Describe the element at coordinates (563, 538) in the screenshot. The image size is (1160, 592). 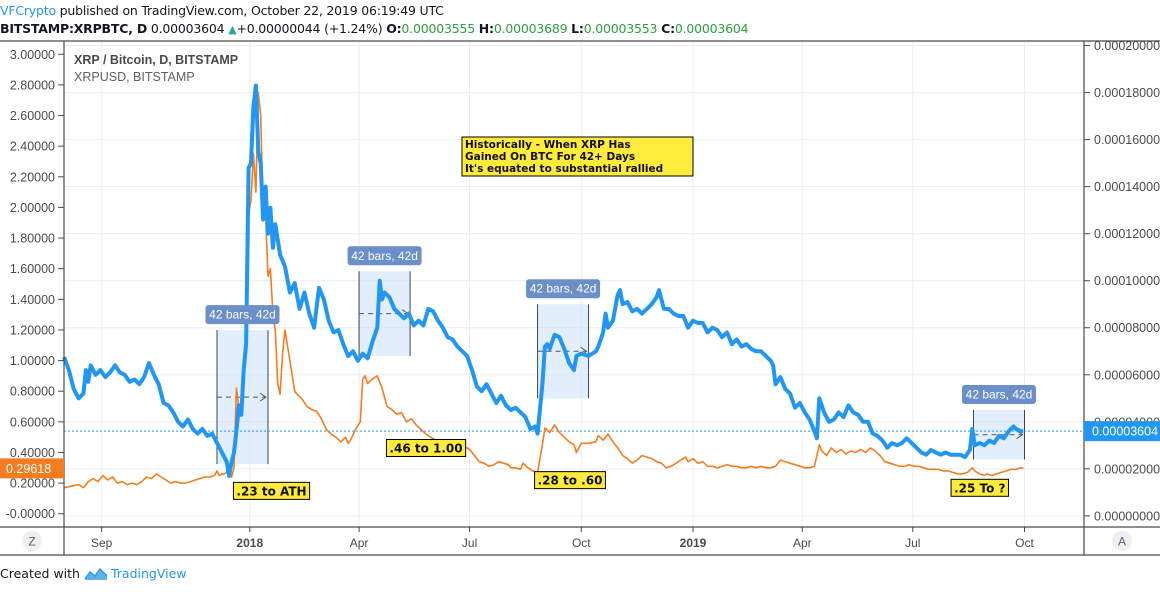
I see `time-axis: Sep 2018 Apr Jul Oct 2019 Apr Jul Oct` at that location.